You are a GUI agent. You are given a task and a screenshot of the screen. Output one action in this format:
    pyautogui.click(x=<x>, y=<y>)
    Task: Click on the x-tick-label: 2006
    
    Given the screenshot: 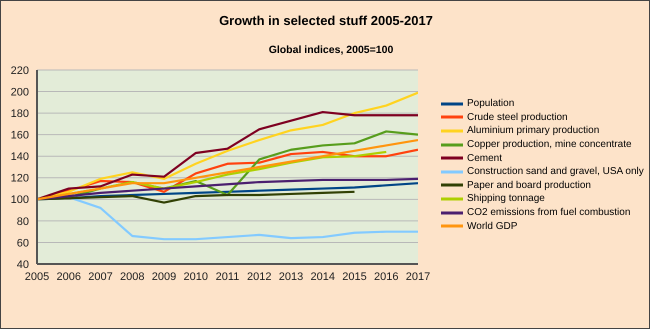 What is the action you would take?
    pyautogui.click(x=68, y=276)
    